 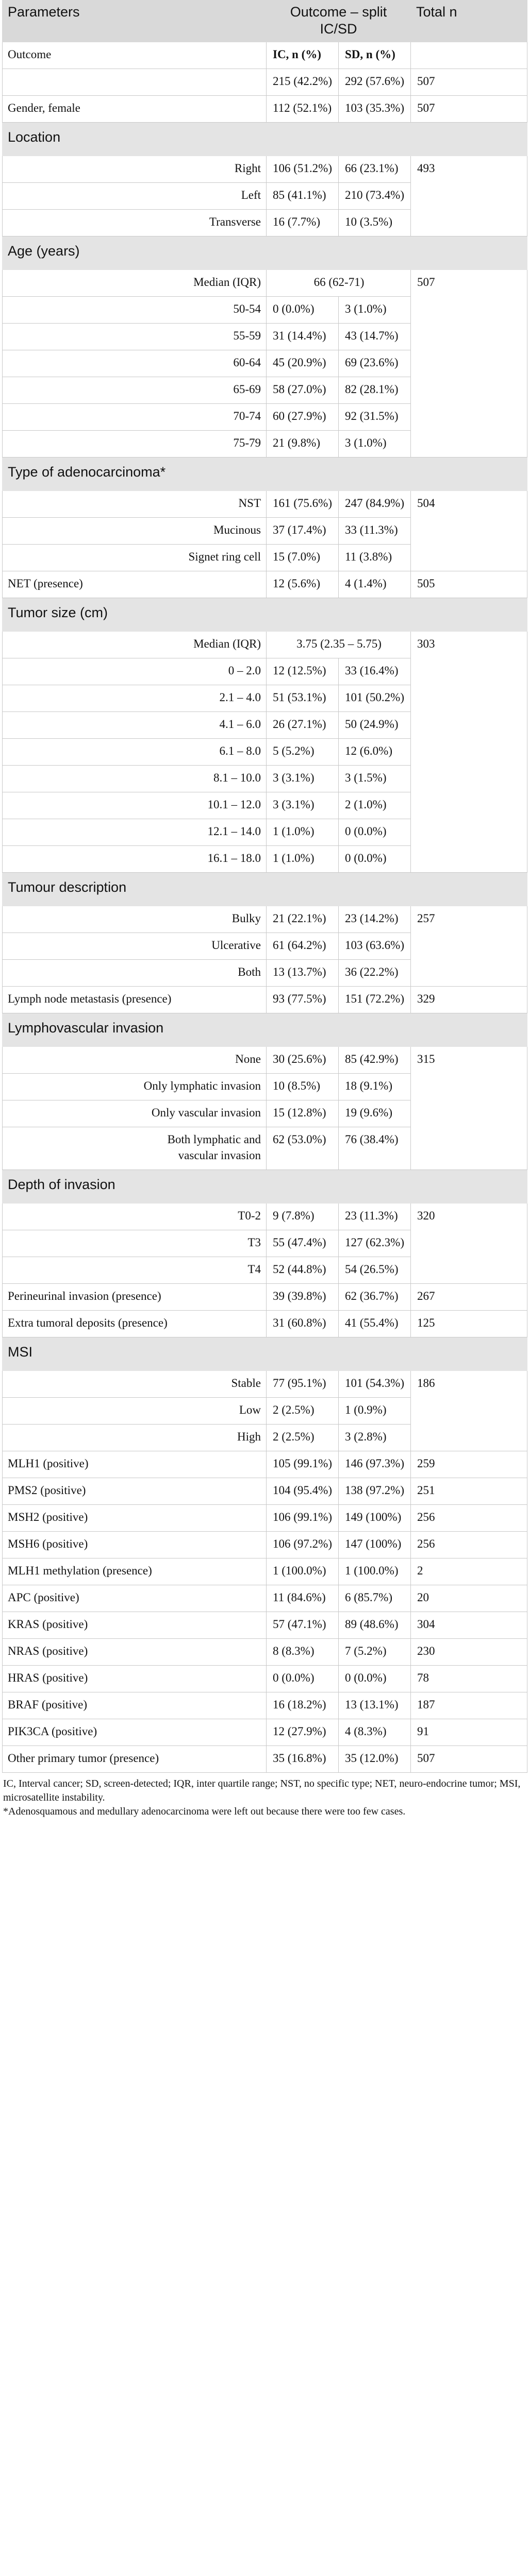 I want to click on ic-cell: 1 (100.0%), so click(x=302, y=1571).